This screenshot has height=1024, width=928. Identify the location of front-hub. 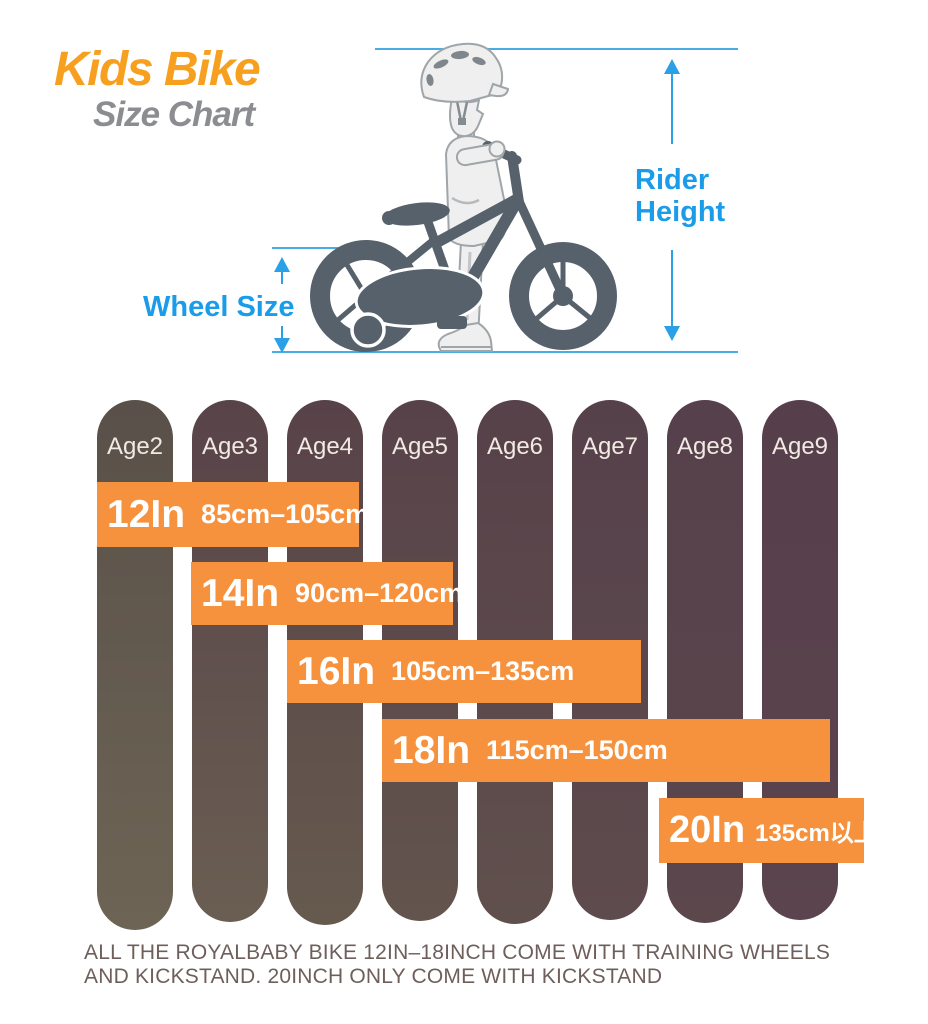
(563, 296).